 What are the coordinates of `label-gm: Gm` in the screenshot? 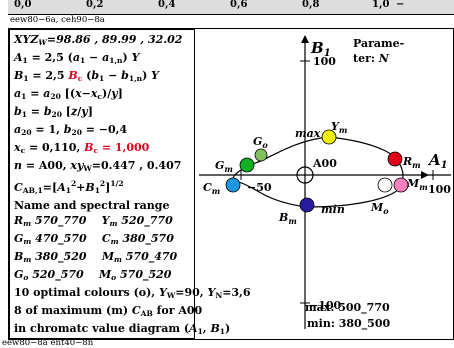 It's located at (224, 166).